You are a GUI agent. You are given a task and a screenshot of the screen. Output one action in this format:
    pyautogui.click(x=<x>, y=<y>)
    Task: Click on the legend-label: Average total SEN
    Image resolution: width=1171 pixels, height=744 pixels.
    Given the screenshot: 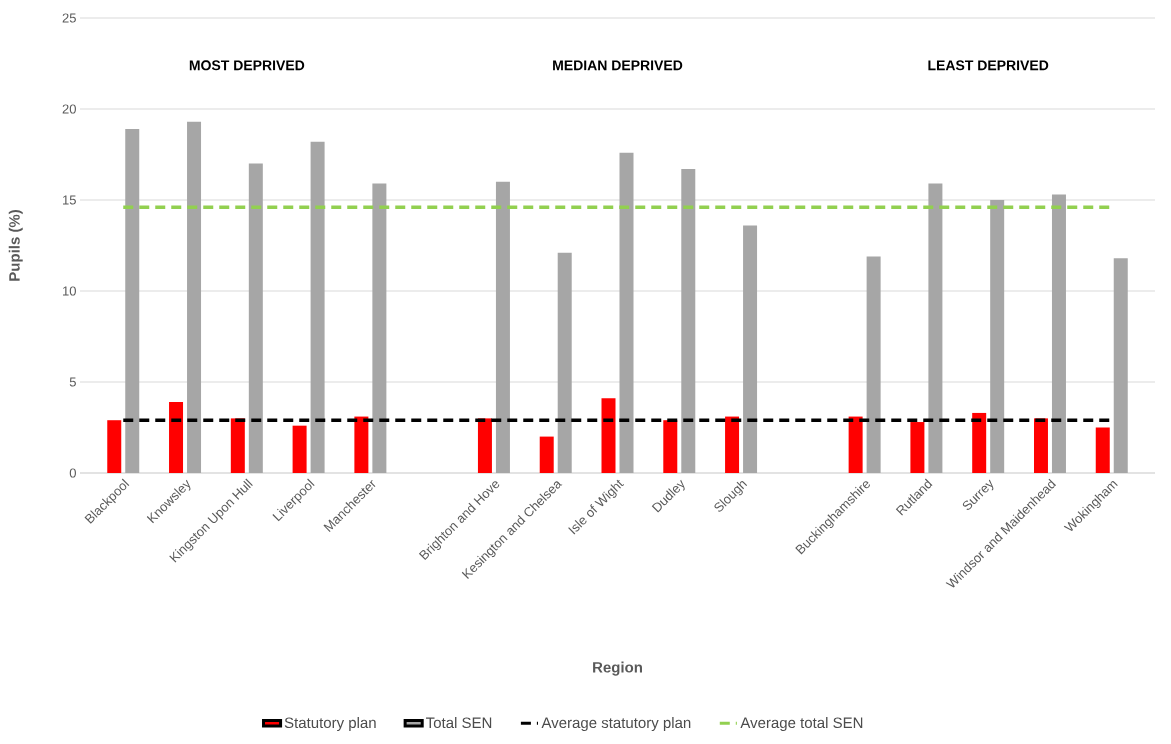 What is the action you would take?
    pyautogui.click(x=801, y=724)
    